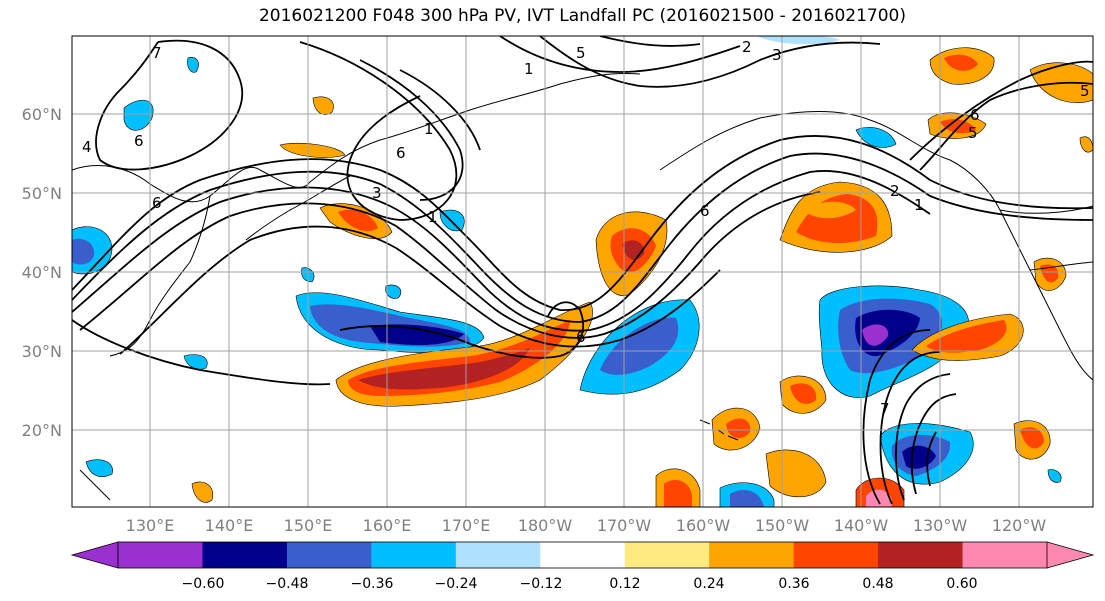 The width and height of the screenshot is (1105, 601). Describe the element at coordinates (961, 584) in the screenshot. I see `colorbar-tick: 0.60` at that location.